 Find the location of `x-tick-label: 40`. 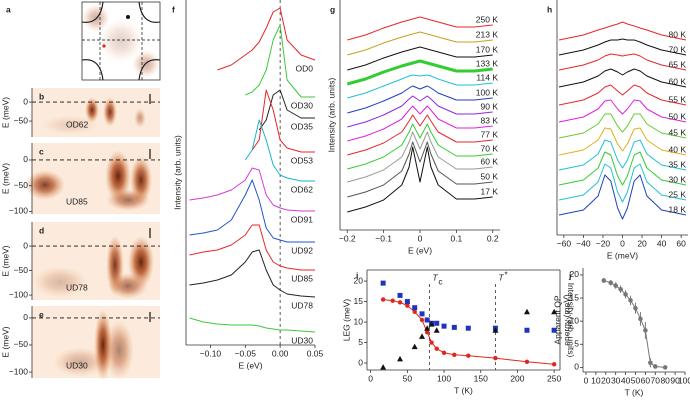

x-tick-label: 40 is located at coordinates (626, 380).